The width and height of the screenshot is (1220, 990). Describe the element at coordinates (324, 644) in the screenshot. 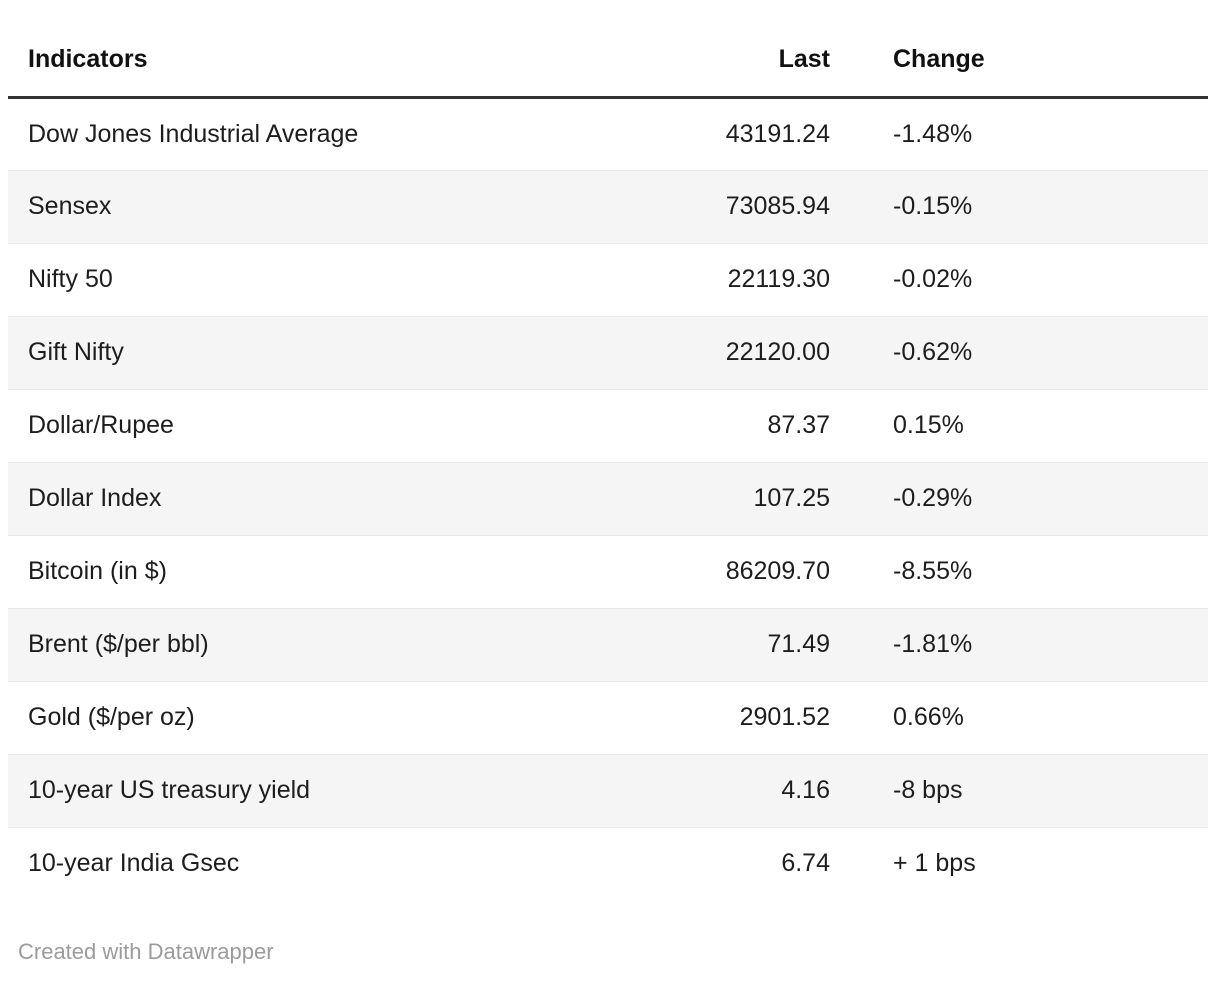

I see `indicator-cell: Brent ($/per bbl)` at that location.